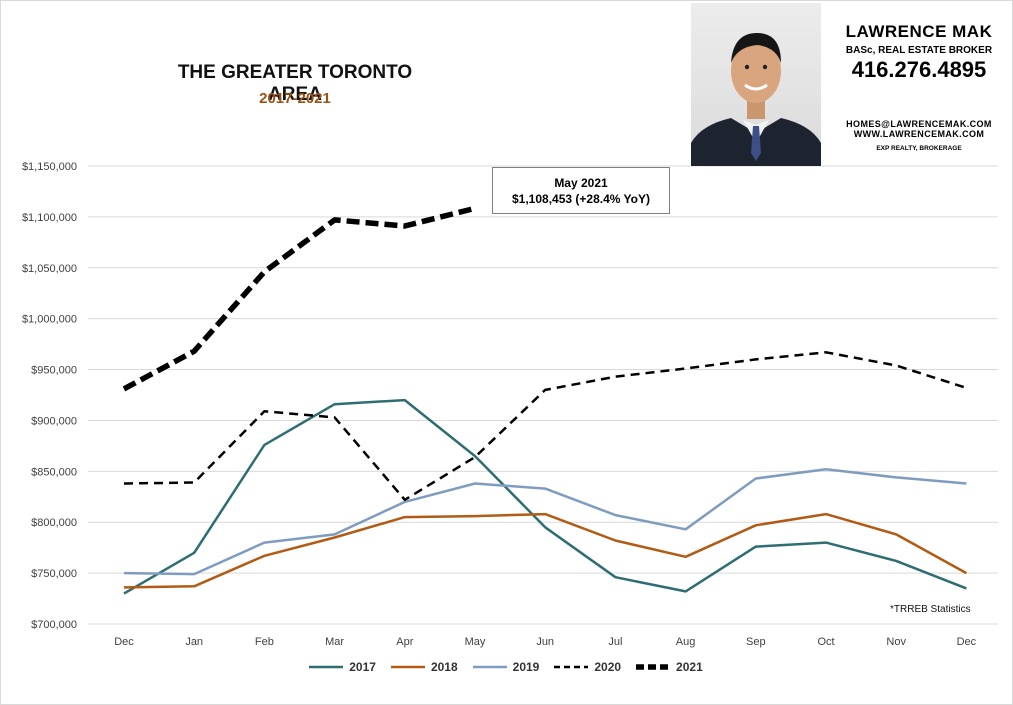  What do you see at coordinates (49, 269) in the screenshot?
I see `y-tick-label: $1,050,000` at bounding box center [49, 269].